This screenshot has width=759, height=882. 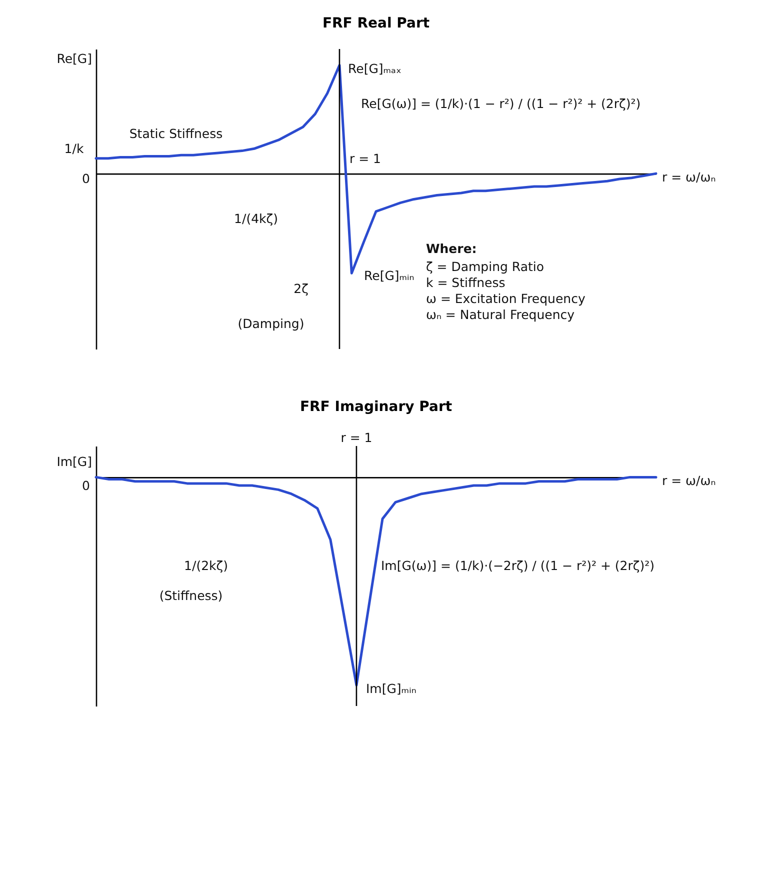 What do you see at coordinates (376, 23) in the screenshot?
I see `chart-title: FRF Real Part` at bounding box center [376, 23].